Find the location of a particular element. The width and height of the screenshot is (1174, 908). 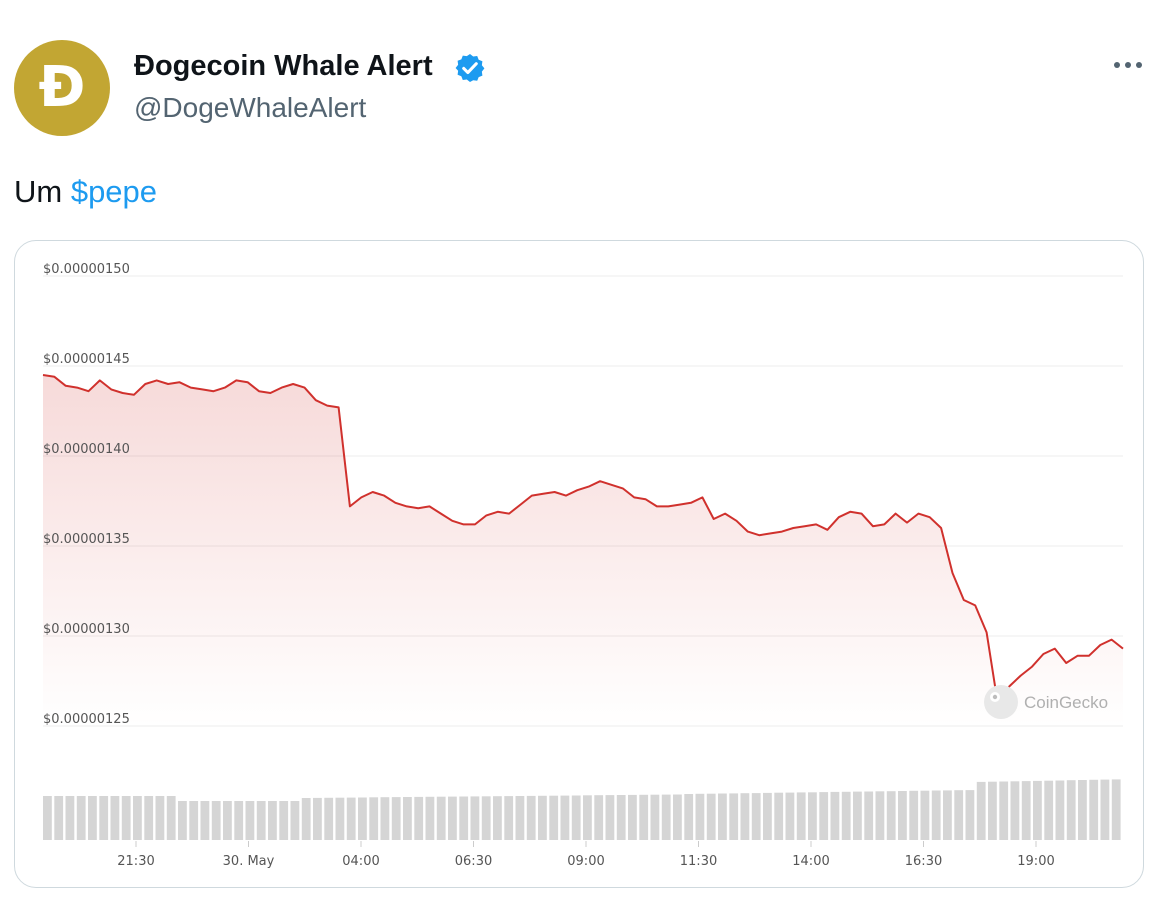

x-tick-label: 04:00 is located at coordinates (360, 861).